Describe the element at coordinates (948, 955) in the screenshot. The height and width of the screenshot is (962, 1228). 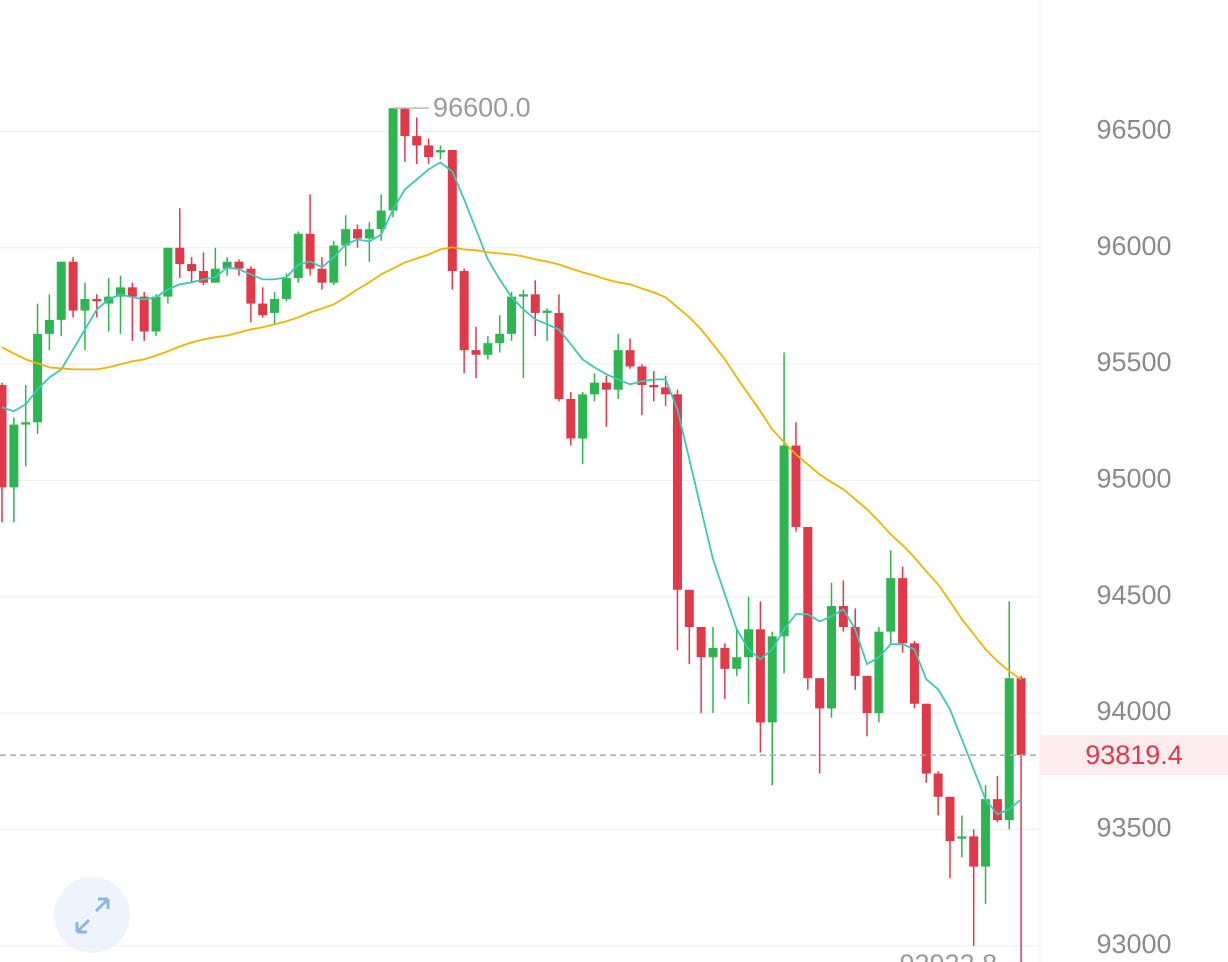
I see `low-label: 92922.8` at that location.